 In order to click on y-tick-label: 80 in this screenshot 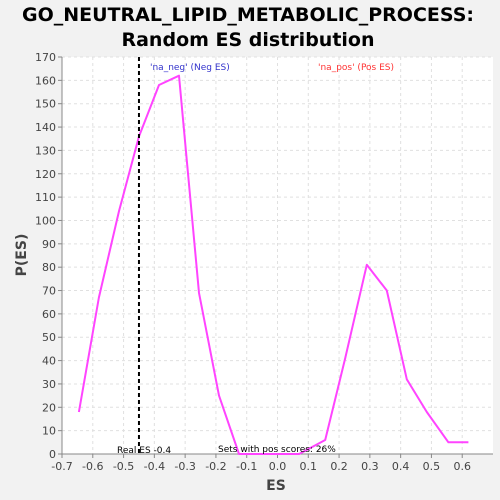, I will do `click(49, 267)`.